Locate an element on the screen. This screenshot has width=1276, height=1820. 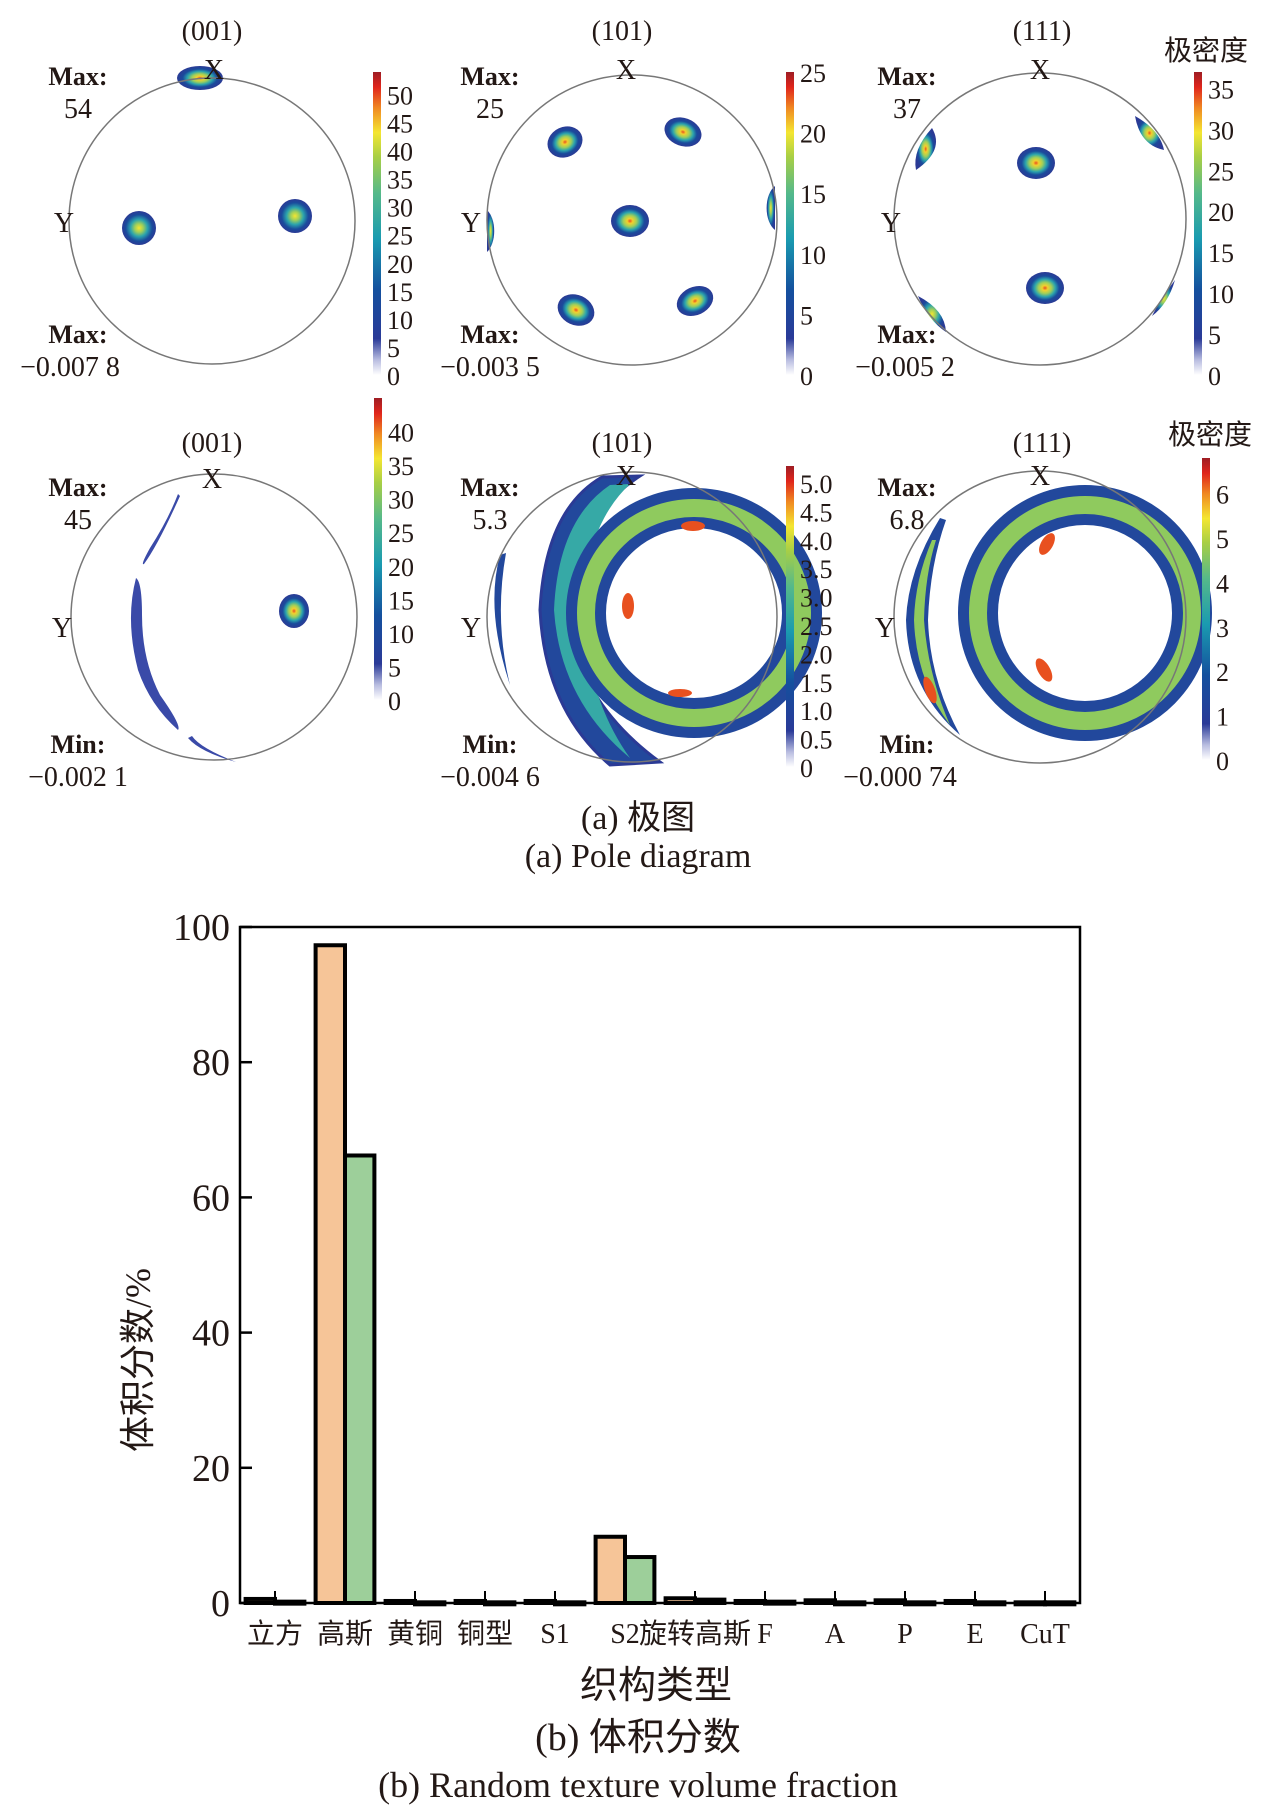
pole-figure-101-top: (101) Max: 25 Max: −0.003 5 X Y is located at coordinates (609, 199).